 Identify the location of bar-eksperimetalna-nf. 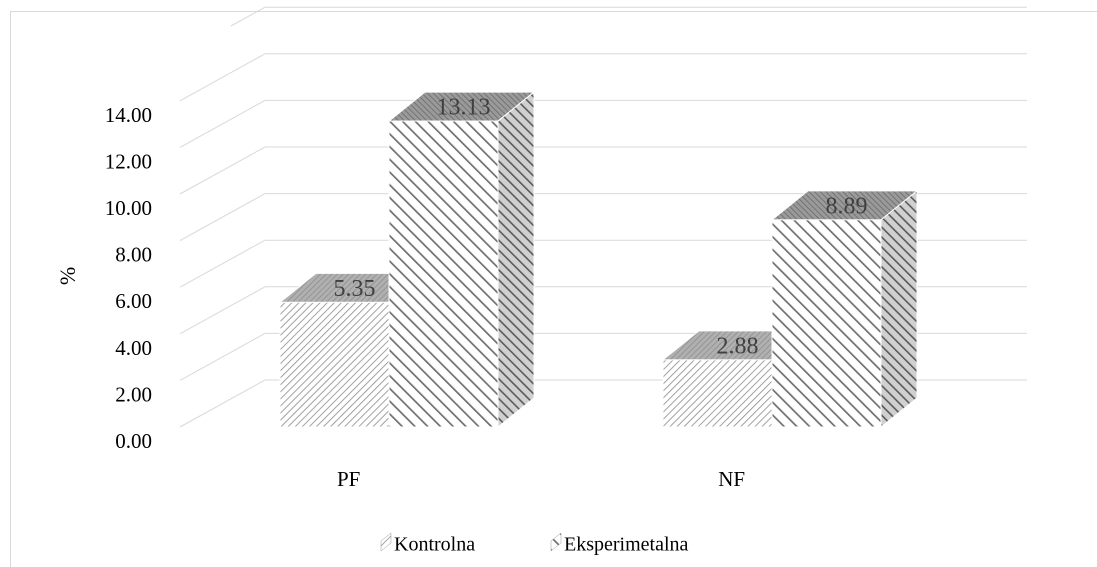
(844, 309).